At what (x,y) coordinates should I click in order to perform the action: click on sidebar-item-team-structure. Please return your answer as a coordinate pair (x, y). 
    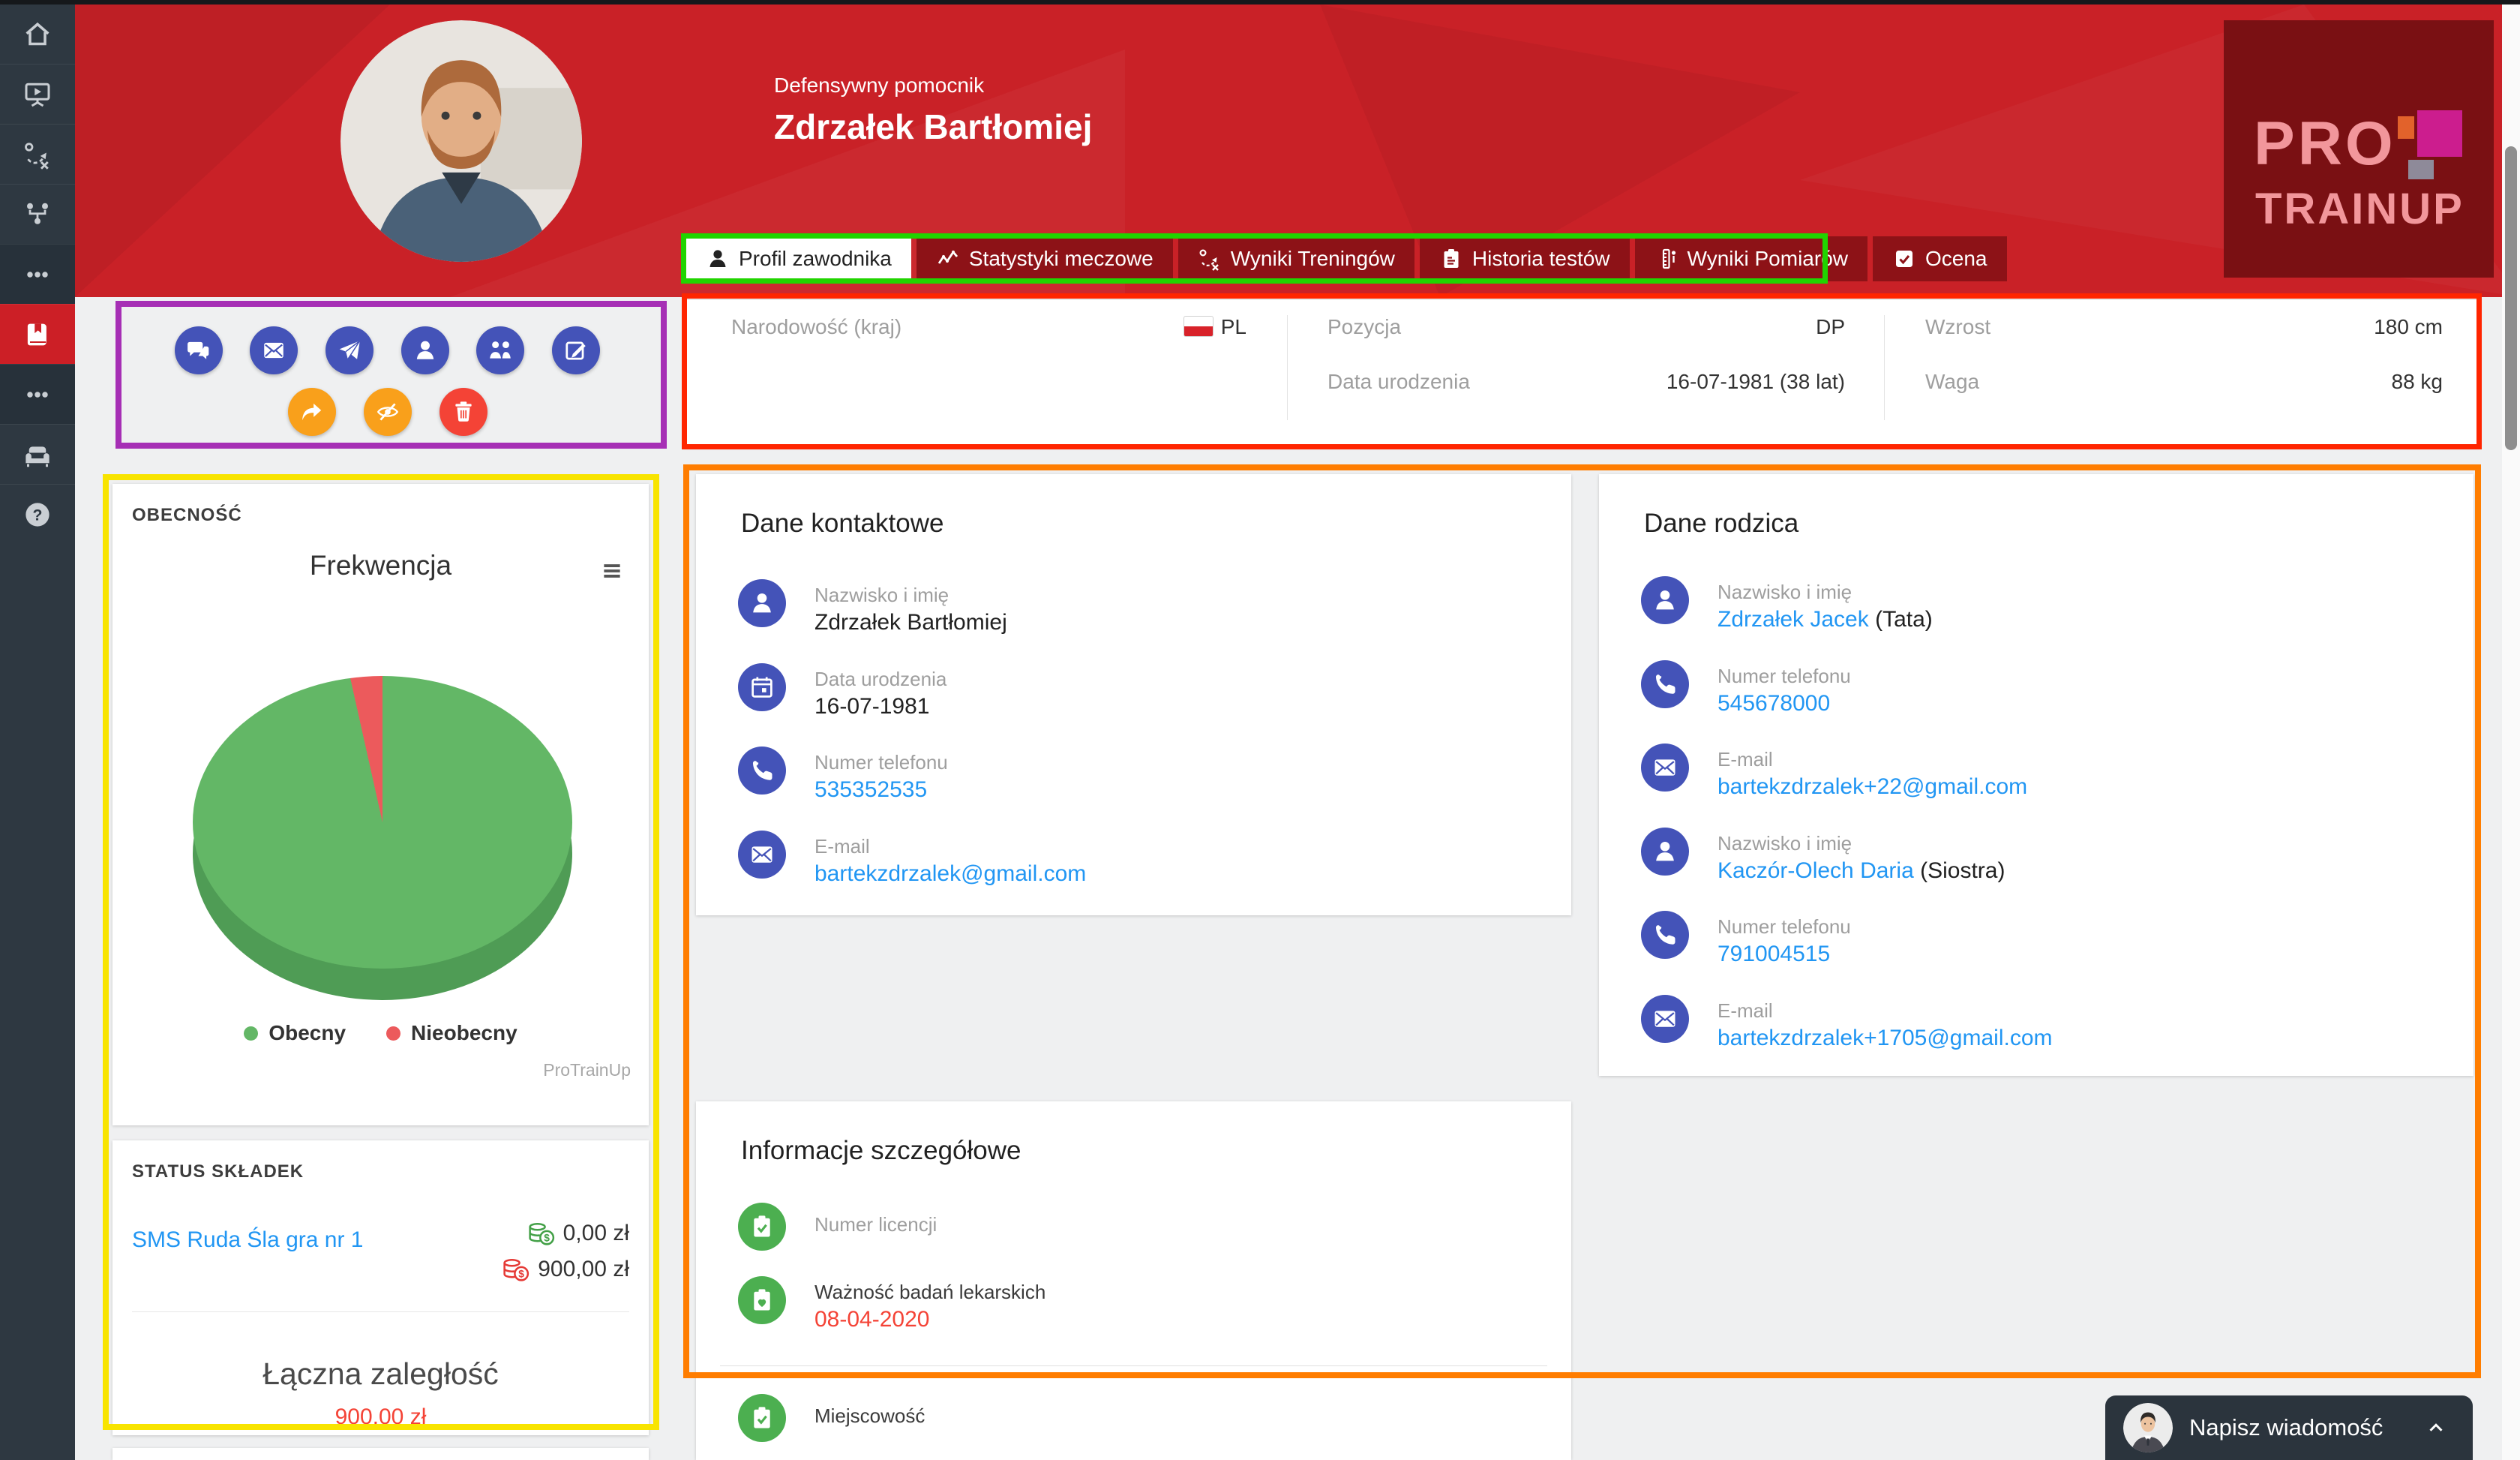
    Looking at the image, I should click on (37, 214).